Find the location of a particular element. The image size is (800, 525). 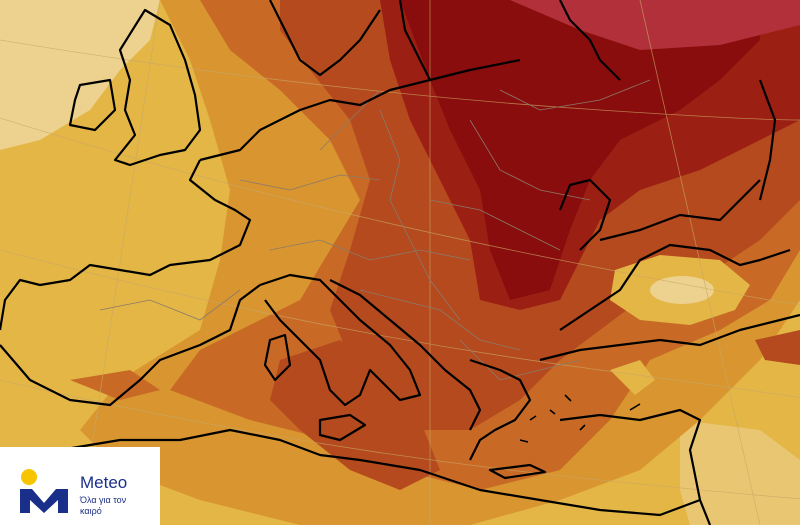

logo-tagline: Όλα για τον καιρό is located at coordinates (103, 505).